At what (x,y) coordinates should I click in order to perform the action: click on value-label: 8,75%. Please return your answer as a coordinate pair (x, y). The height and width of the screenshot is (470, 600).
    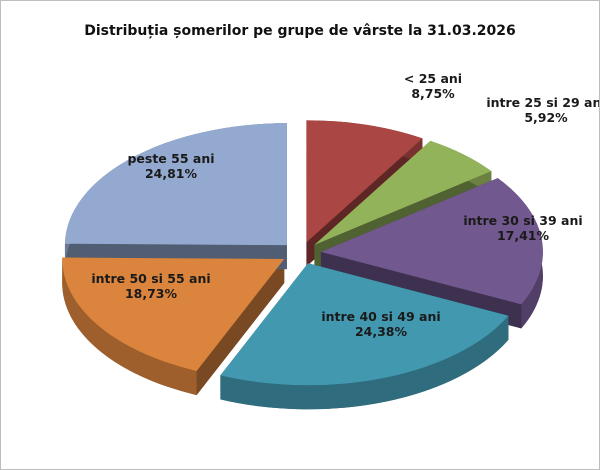
    Looking at the image, I should click on (433, 93).